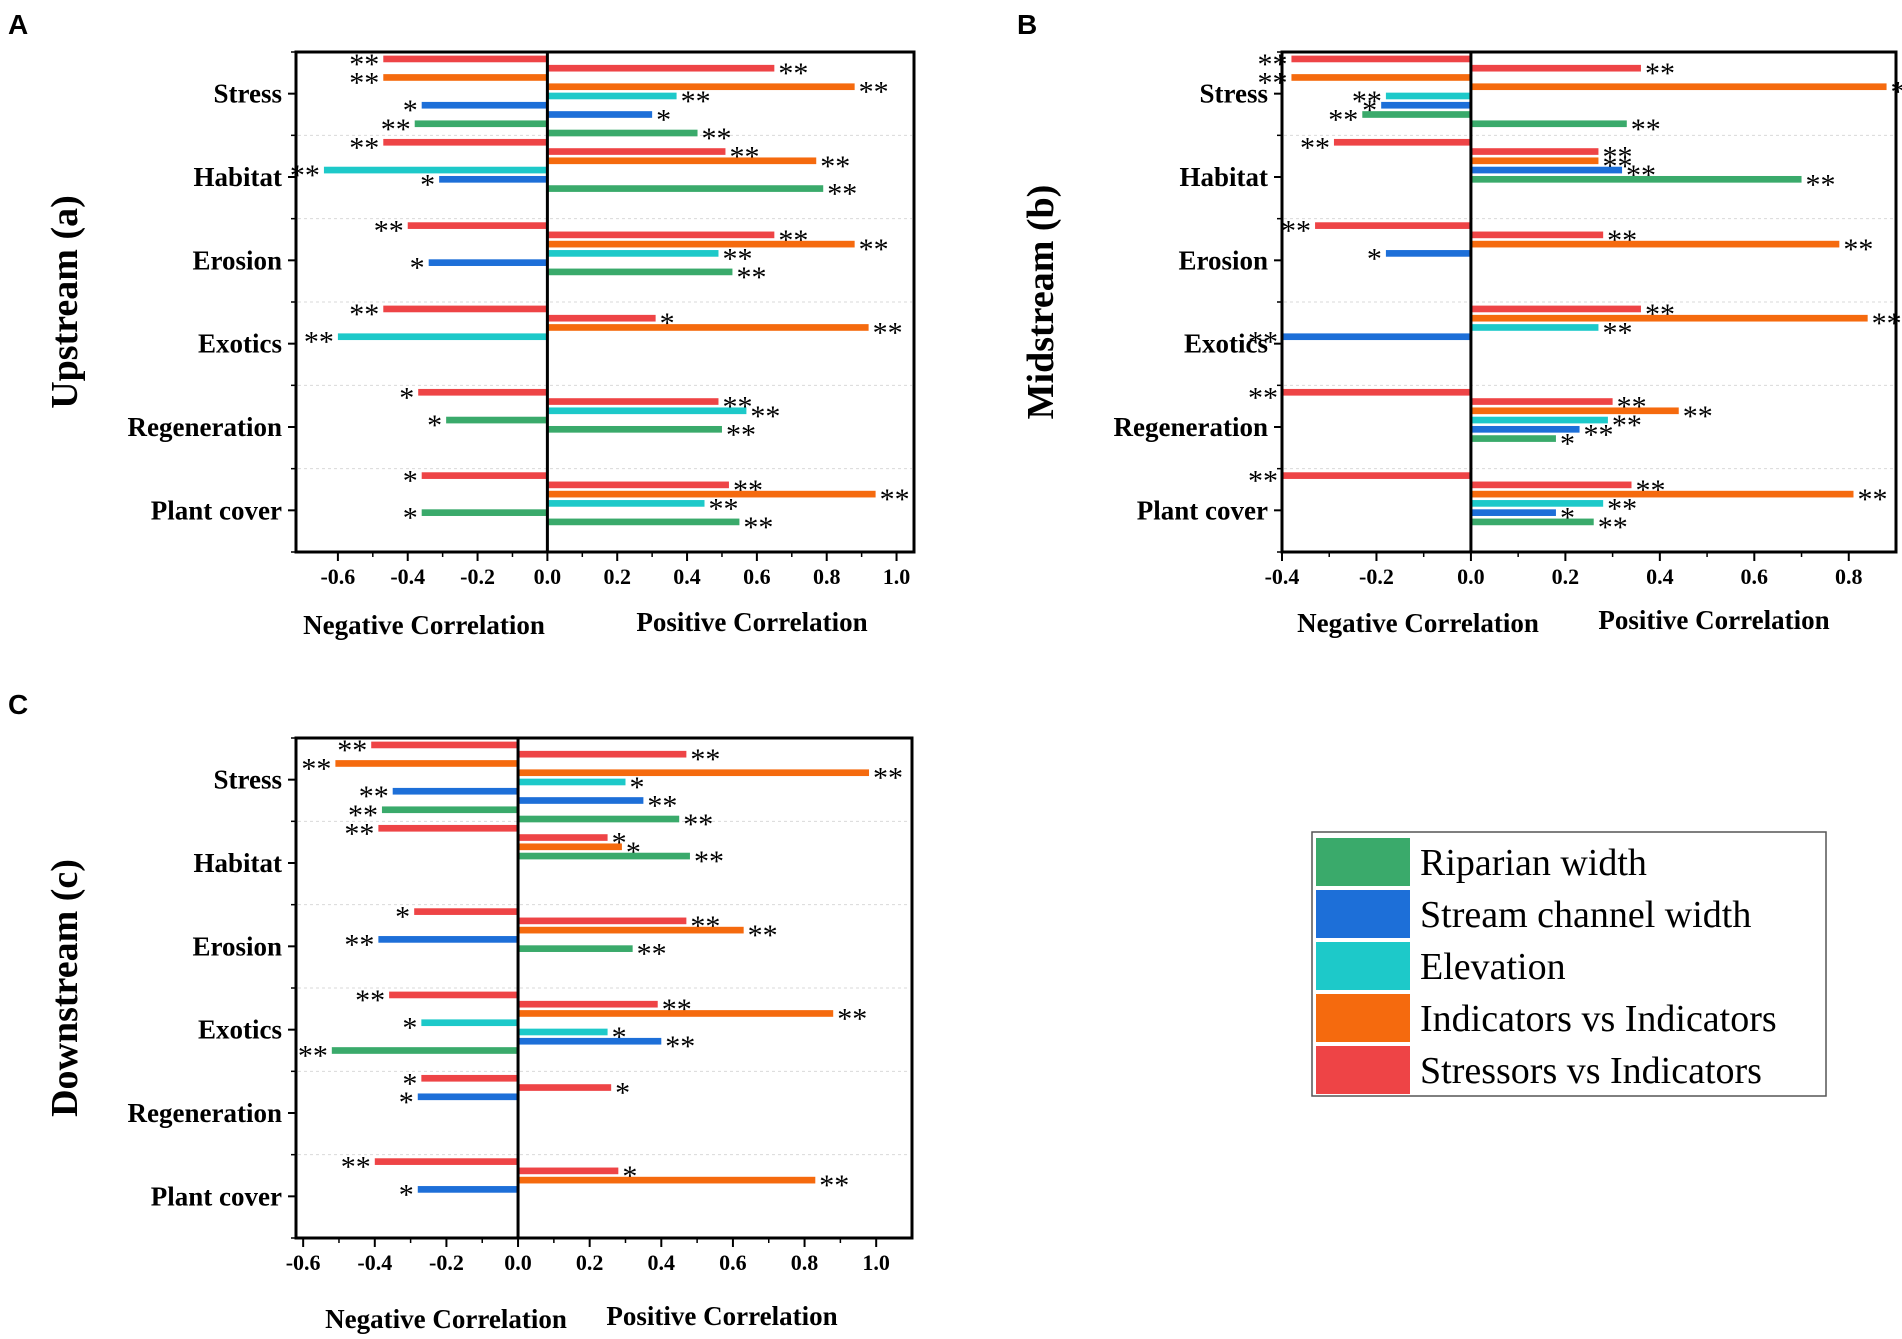 Image resolution: width=1902 pixels, height=1339 pixels. I want to click on legend-swatch-indicators-vs-indicators, so click(1363, 1018).